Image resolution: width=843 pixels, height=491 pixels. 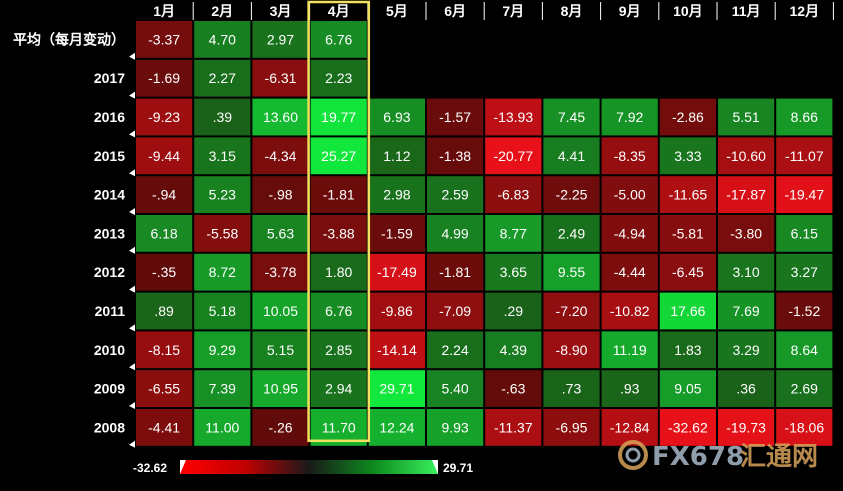 What do you see at coordinates (571, 272) in the screenshot?
I see `cell-value-label: 9.55` at bounding box center [571, 272].